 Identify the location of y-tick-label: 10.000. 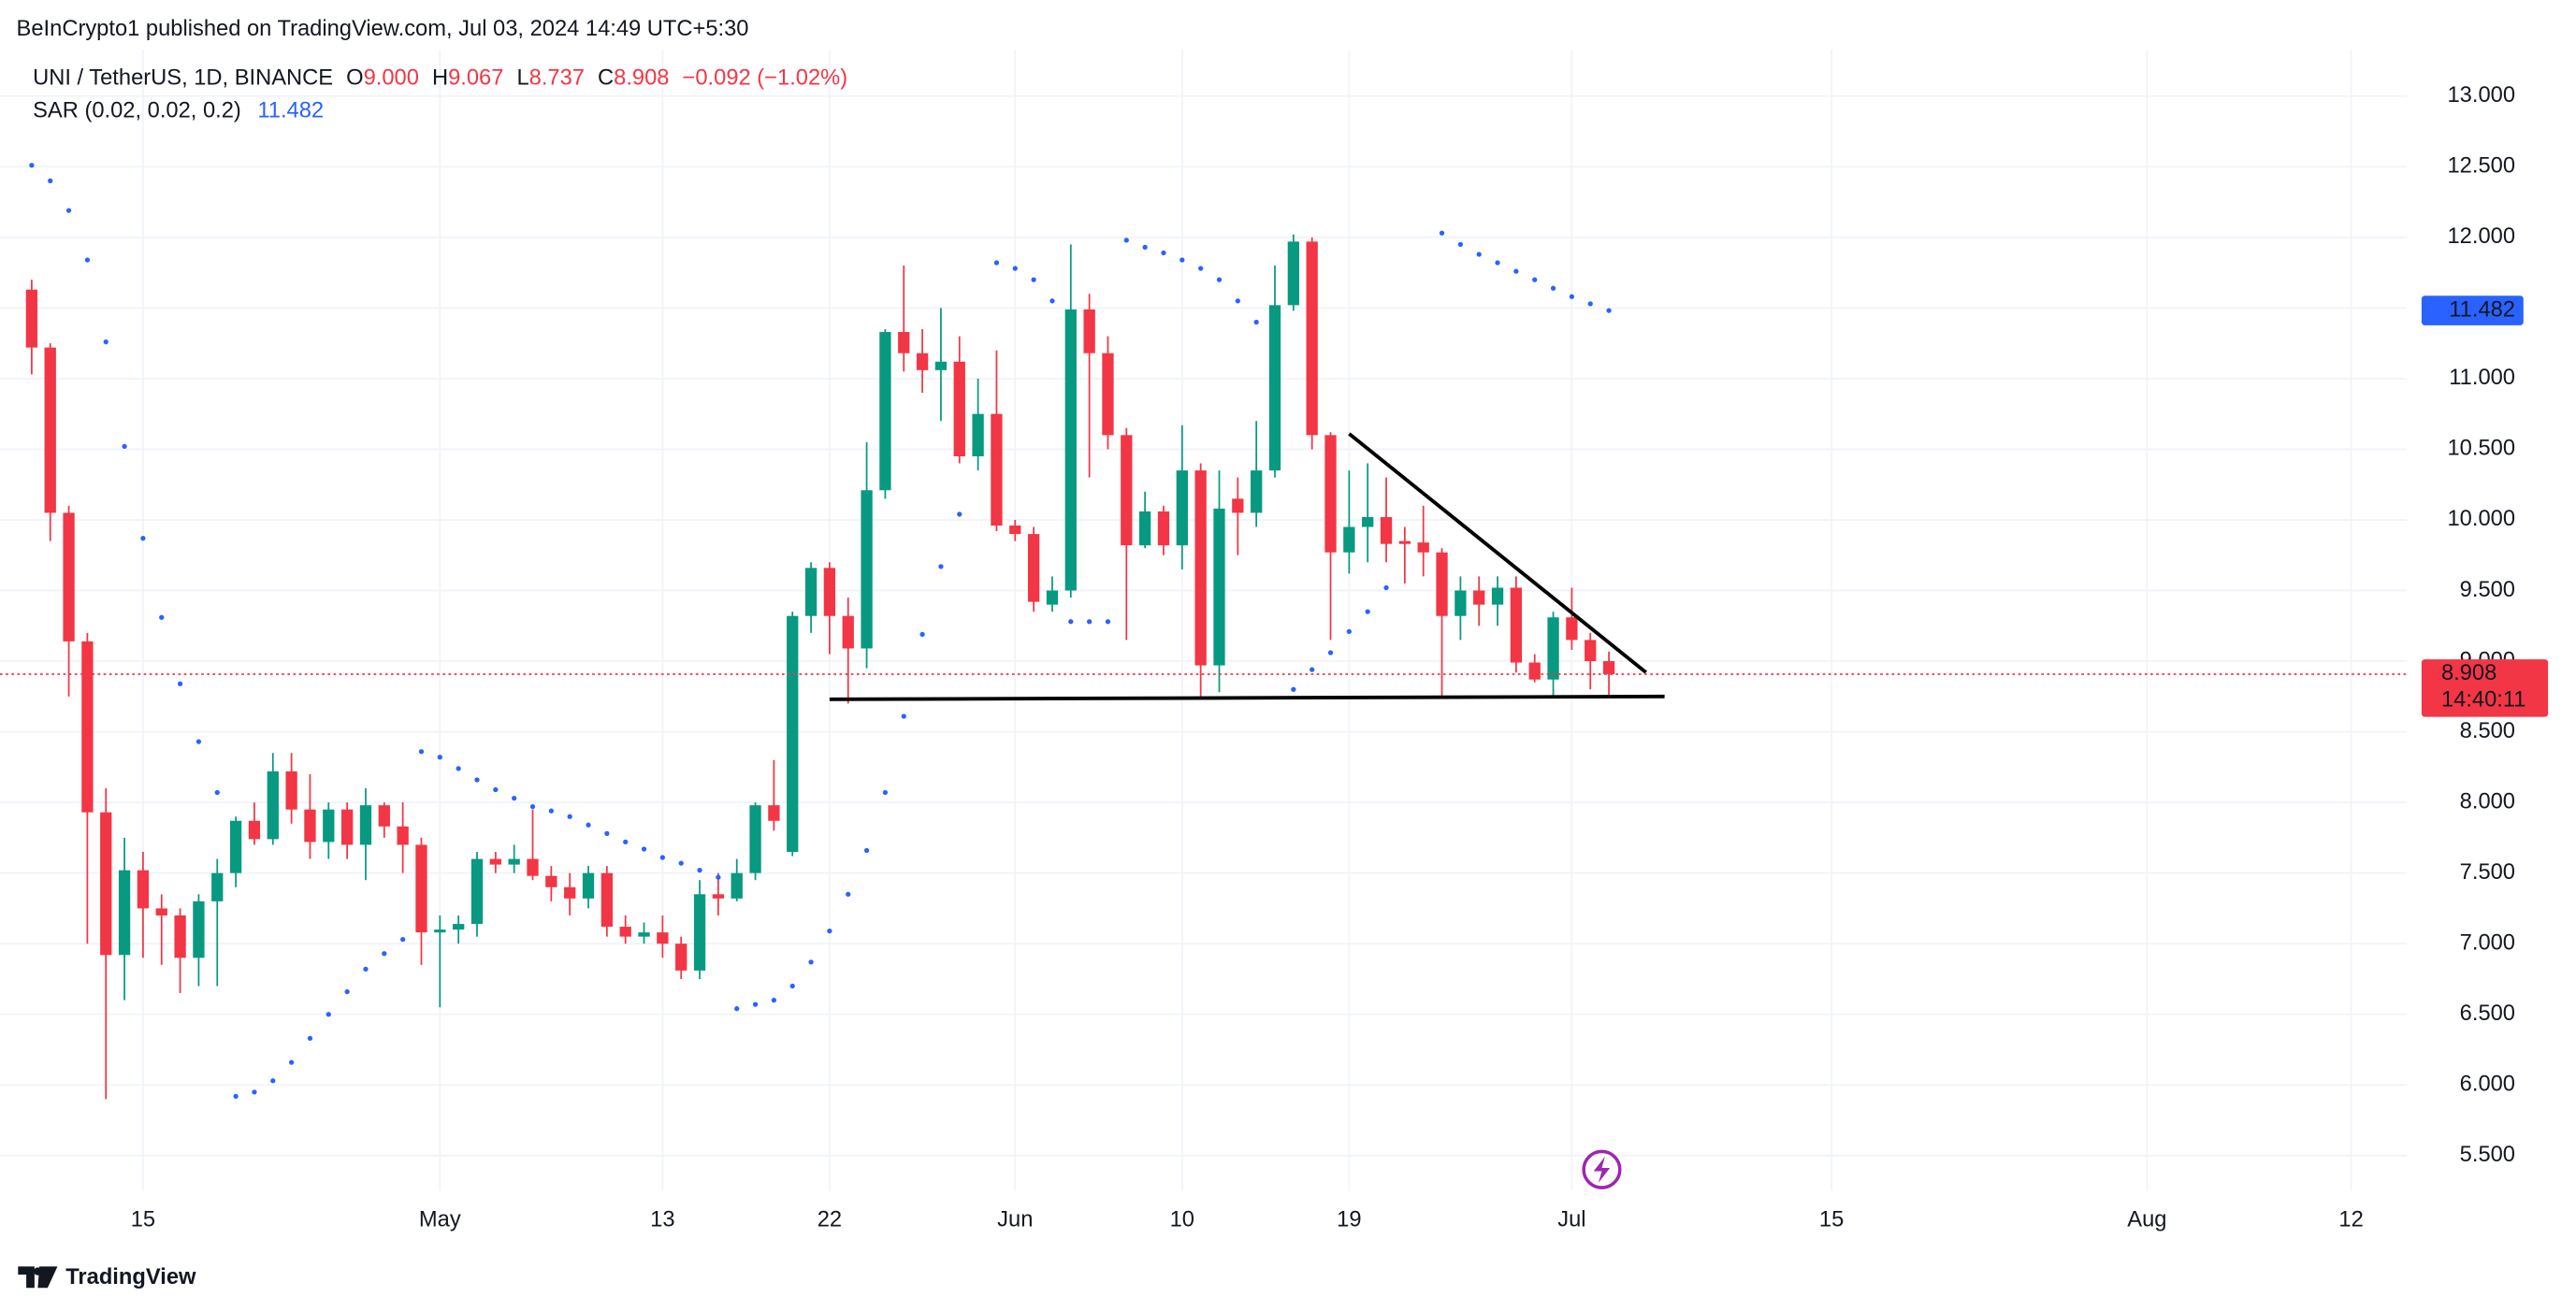
(2482, 519).